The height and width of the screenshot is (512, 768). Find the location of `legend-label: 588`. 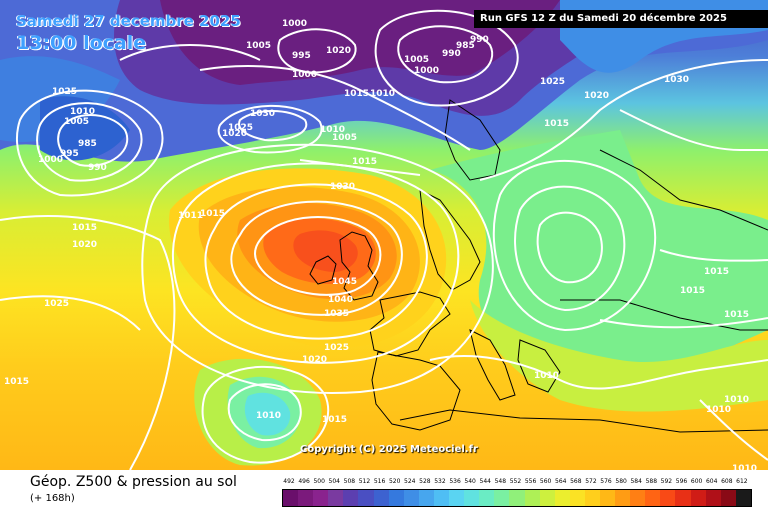

legend-label: 588 is located at coordinates (651, 481).